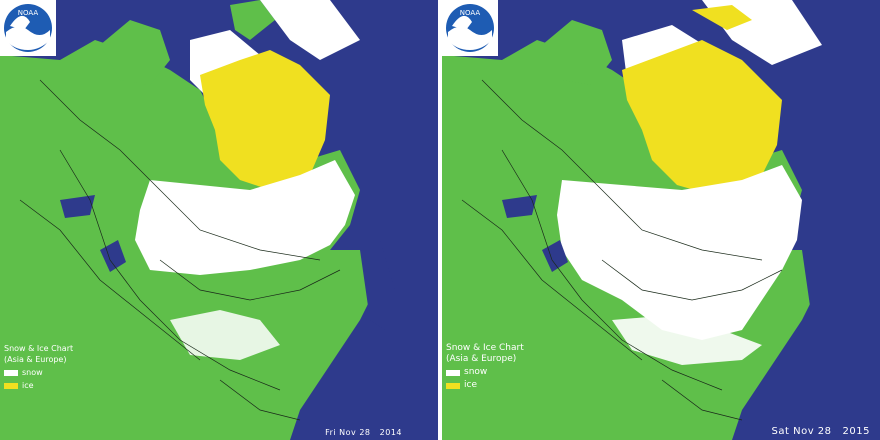 The width and height of the screenshot is (880, 440). I want to click on snow-north-islands, so click(310, 30).